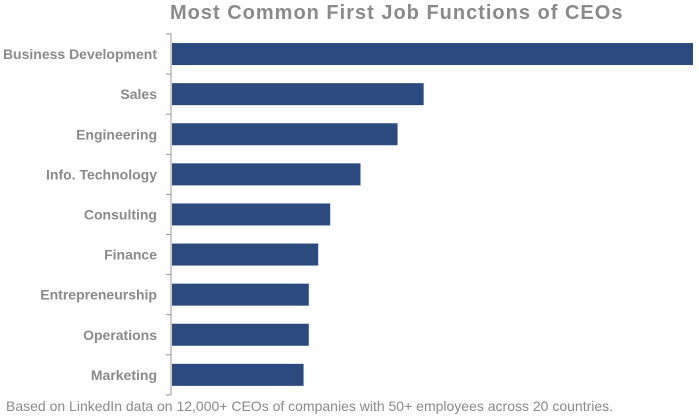 The width and height of the screenshot is (699, 420). I want to click on bar-info-technology, so click(266, 174).